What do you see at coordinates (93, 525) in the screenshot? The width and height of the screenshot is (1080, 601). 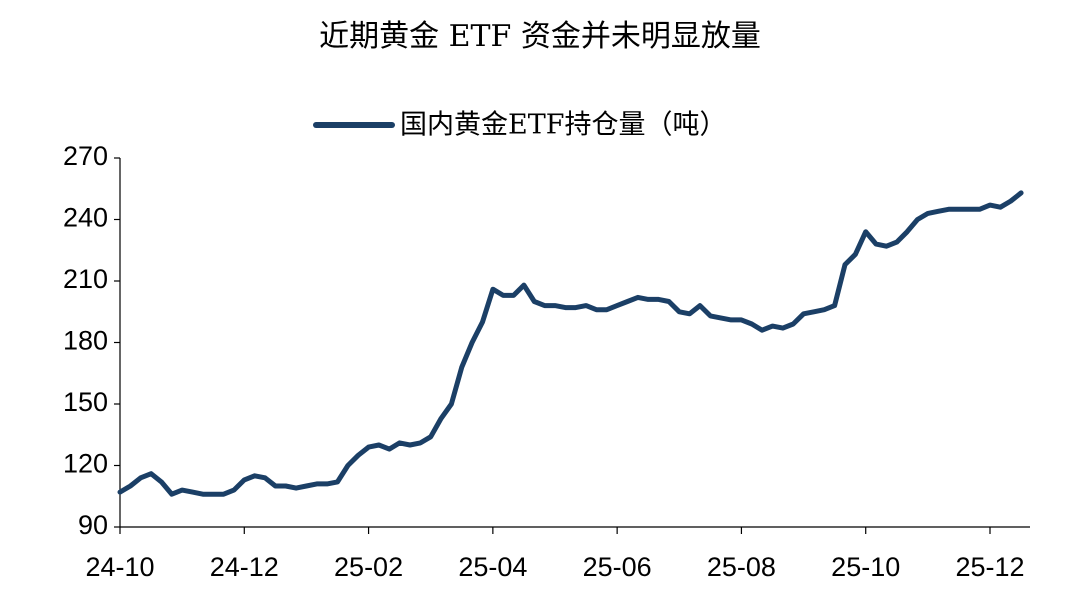 I see `y-tick-label: 90` at bounding box center [93, 525].